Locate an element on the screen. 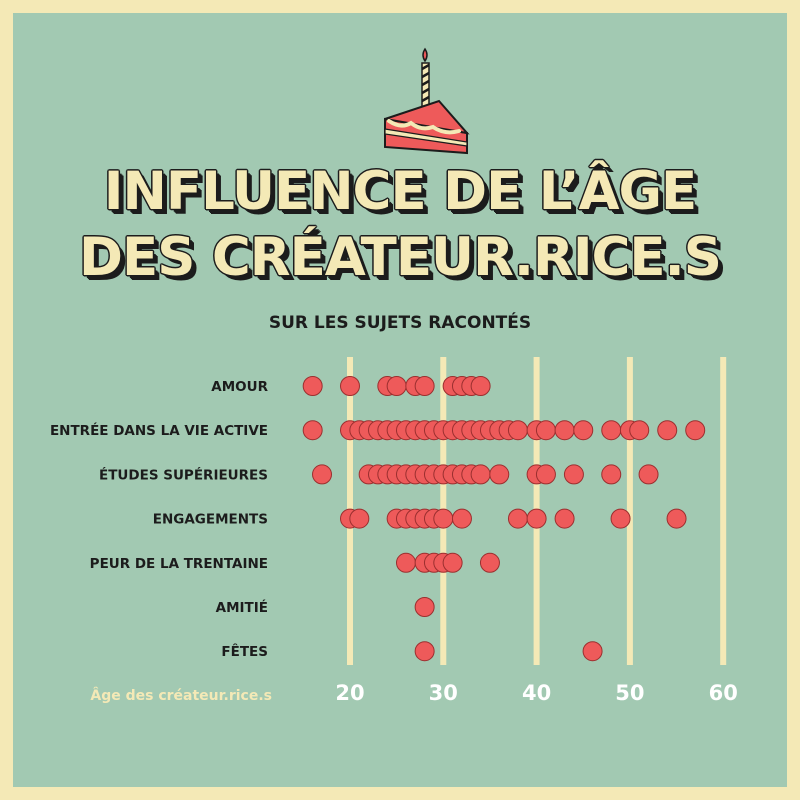 Image resolution: width=800 pixels, height=800 pixels. birthday-cake-slice-icon is located at coordinates (427, 101).